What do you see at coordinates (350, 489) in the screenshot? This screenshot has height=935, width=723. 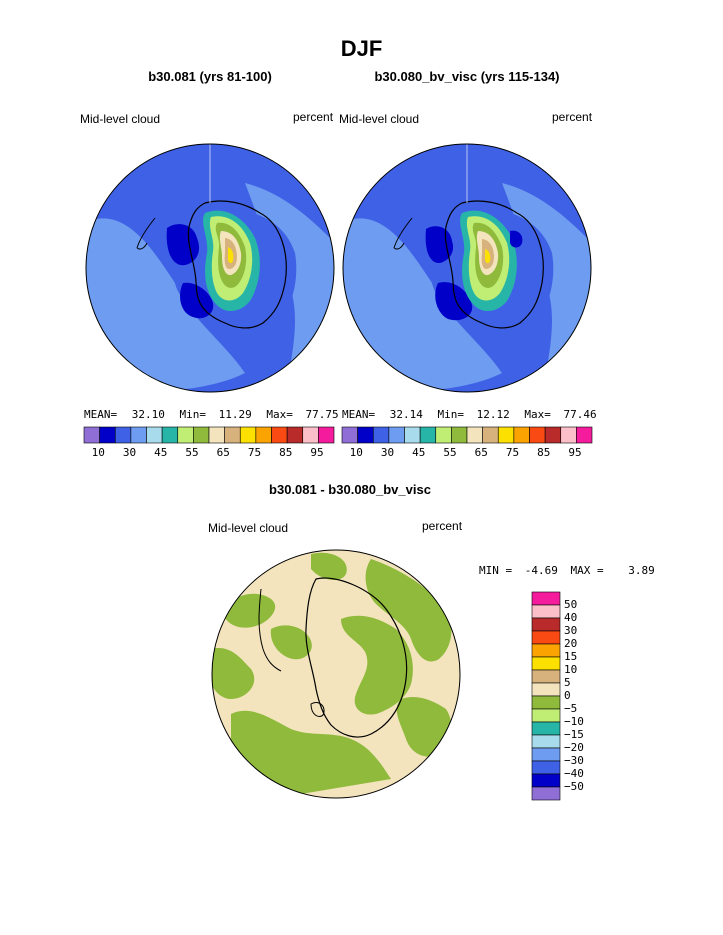 I see `diff-subtitle: b30.081 - b30.080_bv_visc` at bounding box center [350, 489].